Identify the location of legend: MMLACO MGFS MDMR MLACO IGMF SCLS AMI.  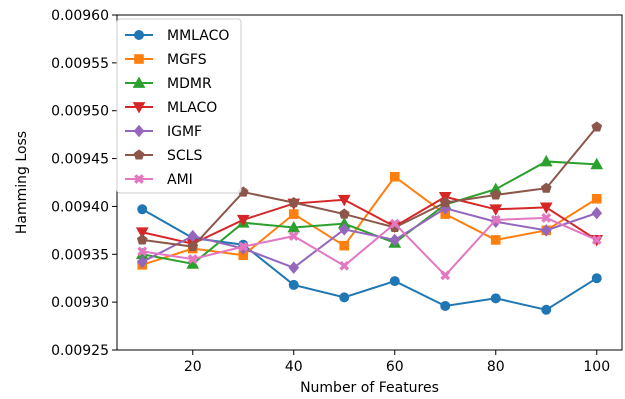
(179, 106).